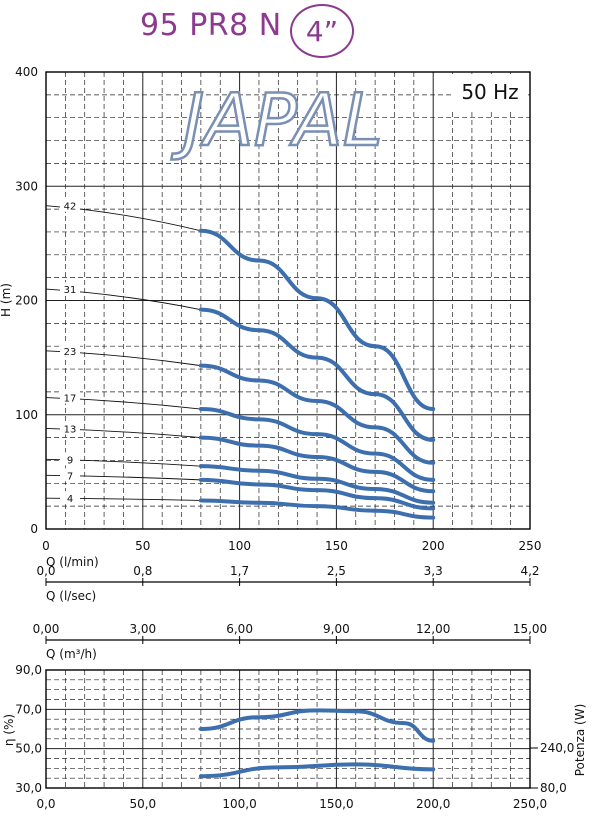 This screenshot has width=594, height=833. I want to click on eff-y-tick-label: 30,0, so click(28, 788).